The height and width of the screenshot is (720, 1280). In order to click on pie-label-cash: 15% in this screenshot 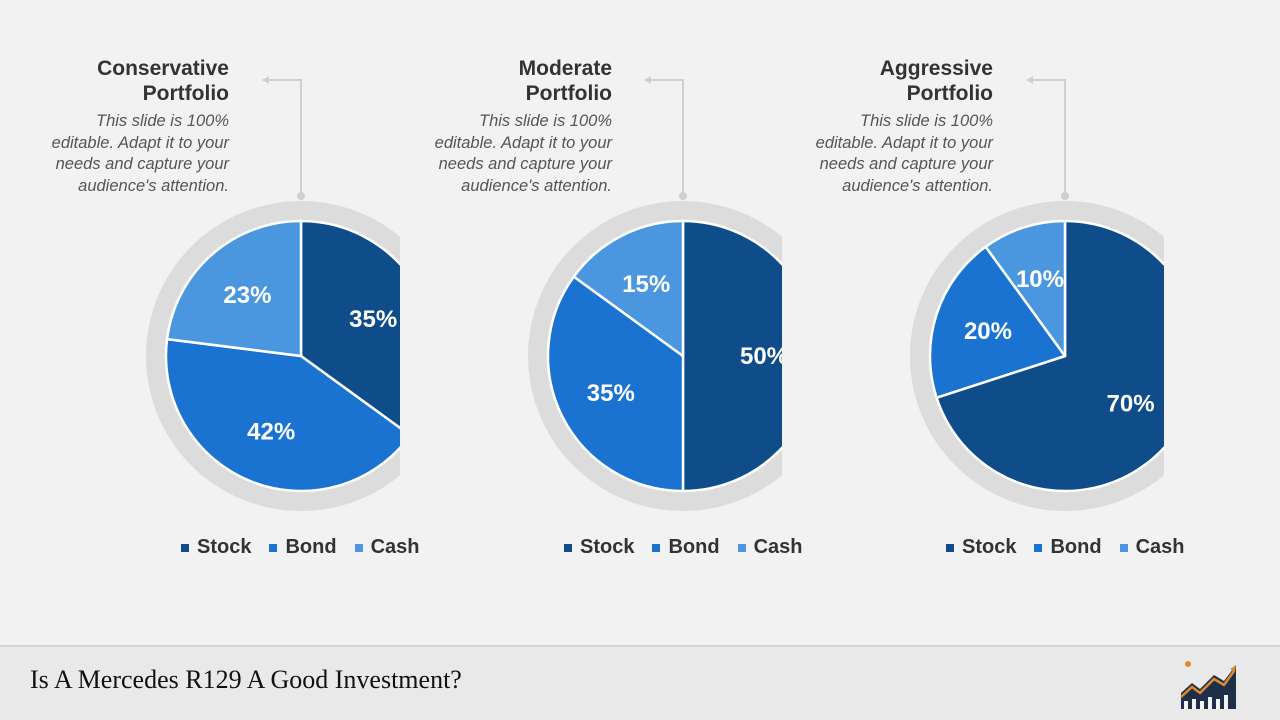, I will do `click(646, 284)`.